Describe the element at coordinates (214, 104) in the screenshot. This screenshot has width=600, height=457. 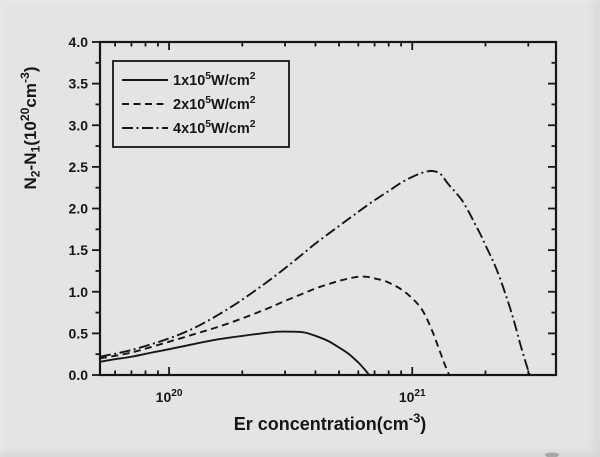
I see `legend-entry-label: 2x105W/cm2` at that location.